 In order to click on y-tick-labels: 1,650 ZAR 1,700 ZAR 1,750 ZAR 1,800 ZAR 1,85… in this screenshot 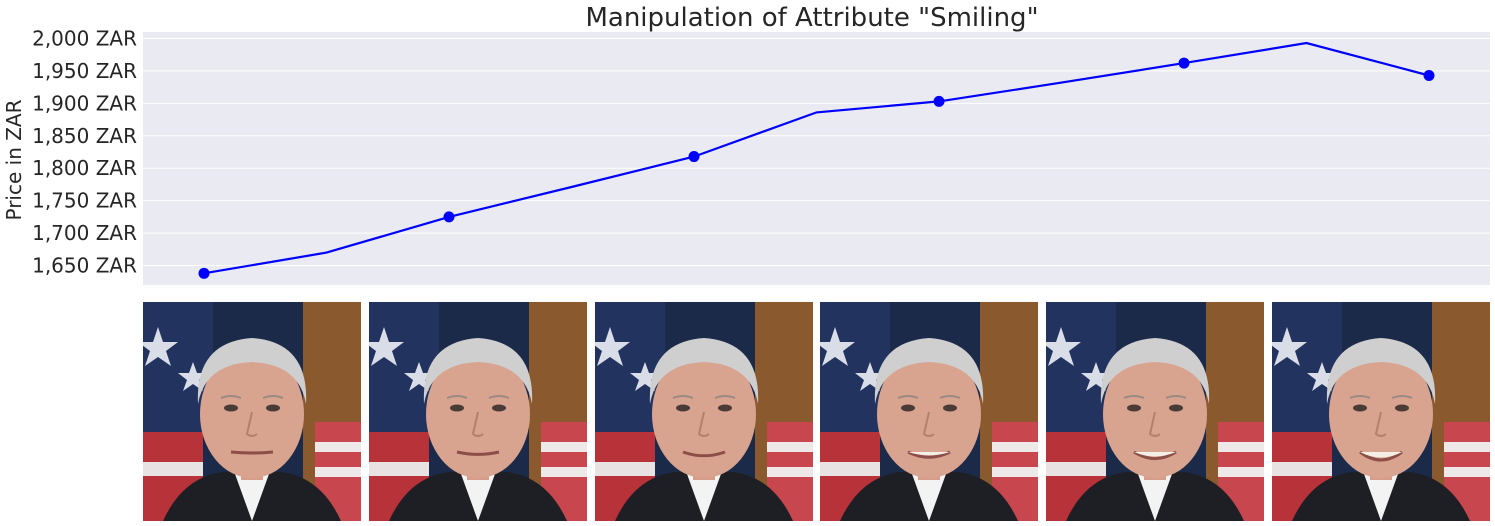, I will do `click(84, 151)`.